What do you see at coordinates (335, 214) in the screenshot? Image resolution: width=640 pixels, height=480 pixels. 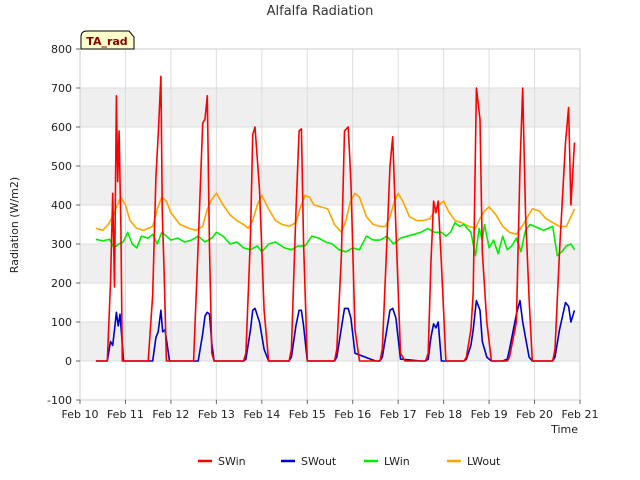 I see `series-line-lwout` at bounding box center [335, 214].